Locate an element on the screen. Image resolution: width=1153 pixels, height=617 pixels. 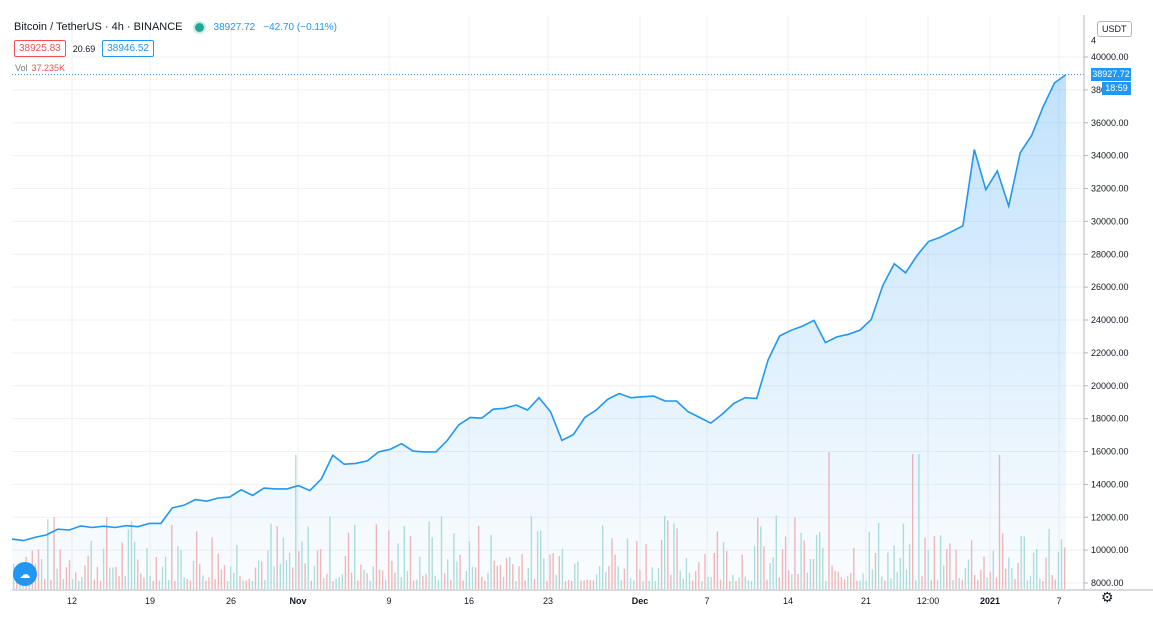
x-tick-label: 14 is located at coordinates (788, 601).